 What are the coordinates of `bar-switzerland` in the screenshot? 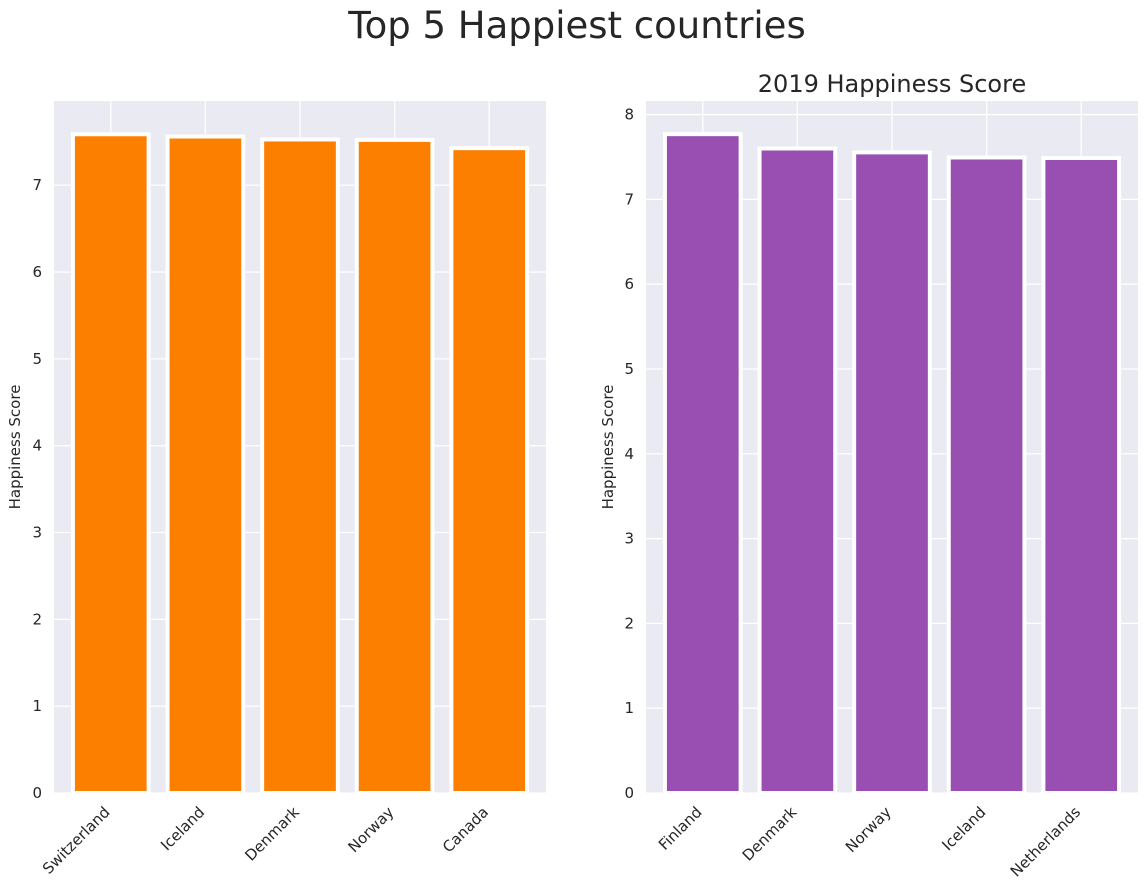 It's located at (110, 463).